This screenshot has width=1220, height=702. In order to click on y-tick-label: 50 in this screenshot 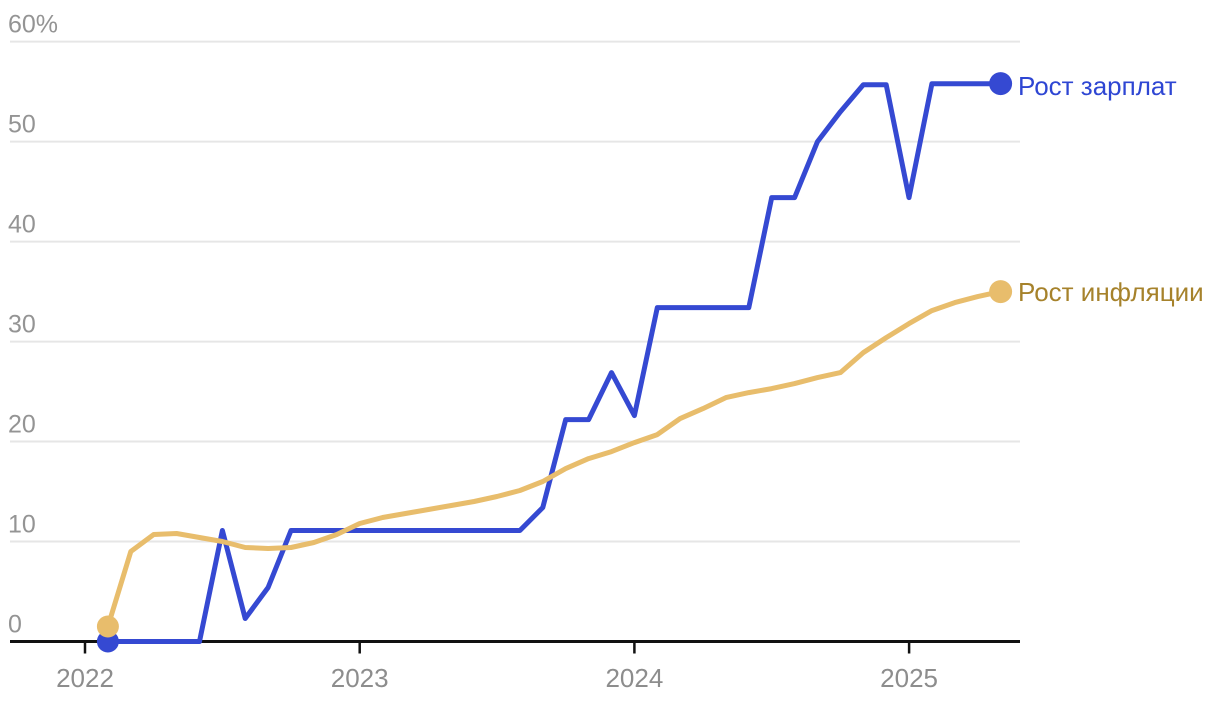, I will do `click(22, 125)`.